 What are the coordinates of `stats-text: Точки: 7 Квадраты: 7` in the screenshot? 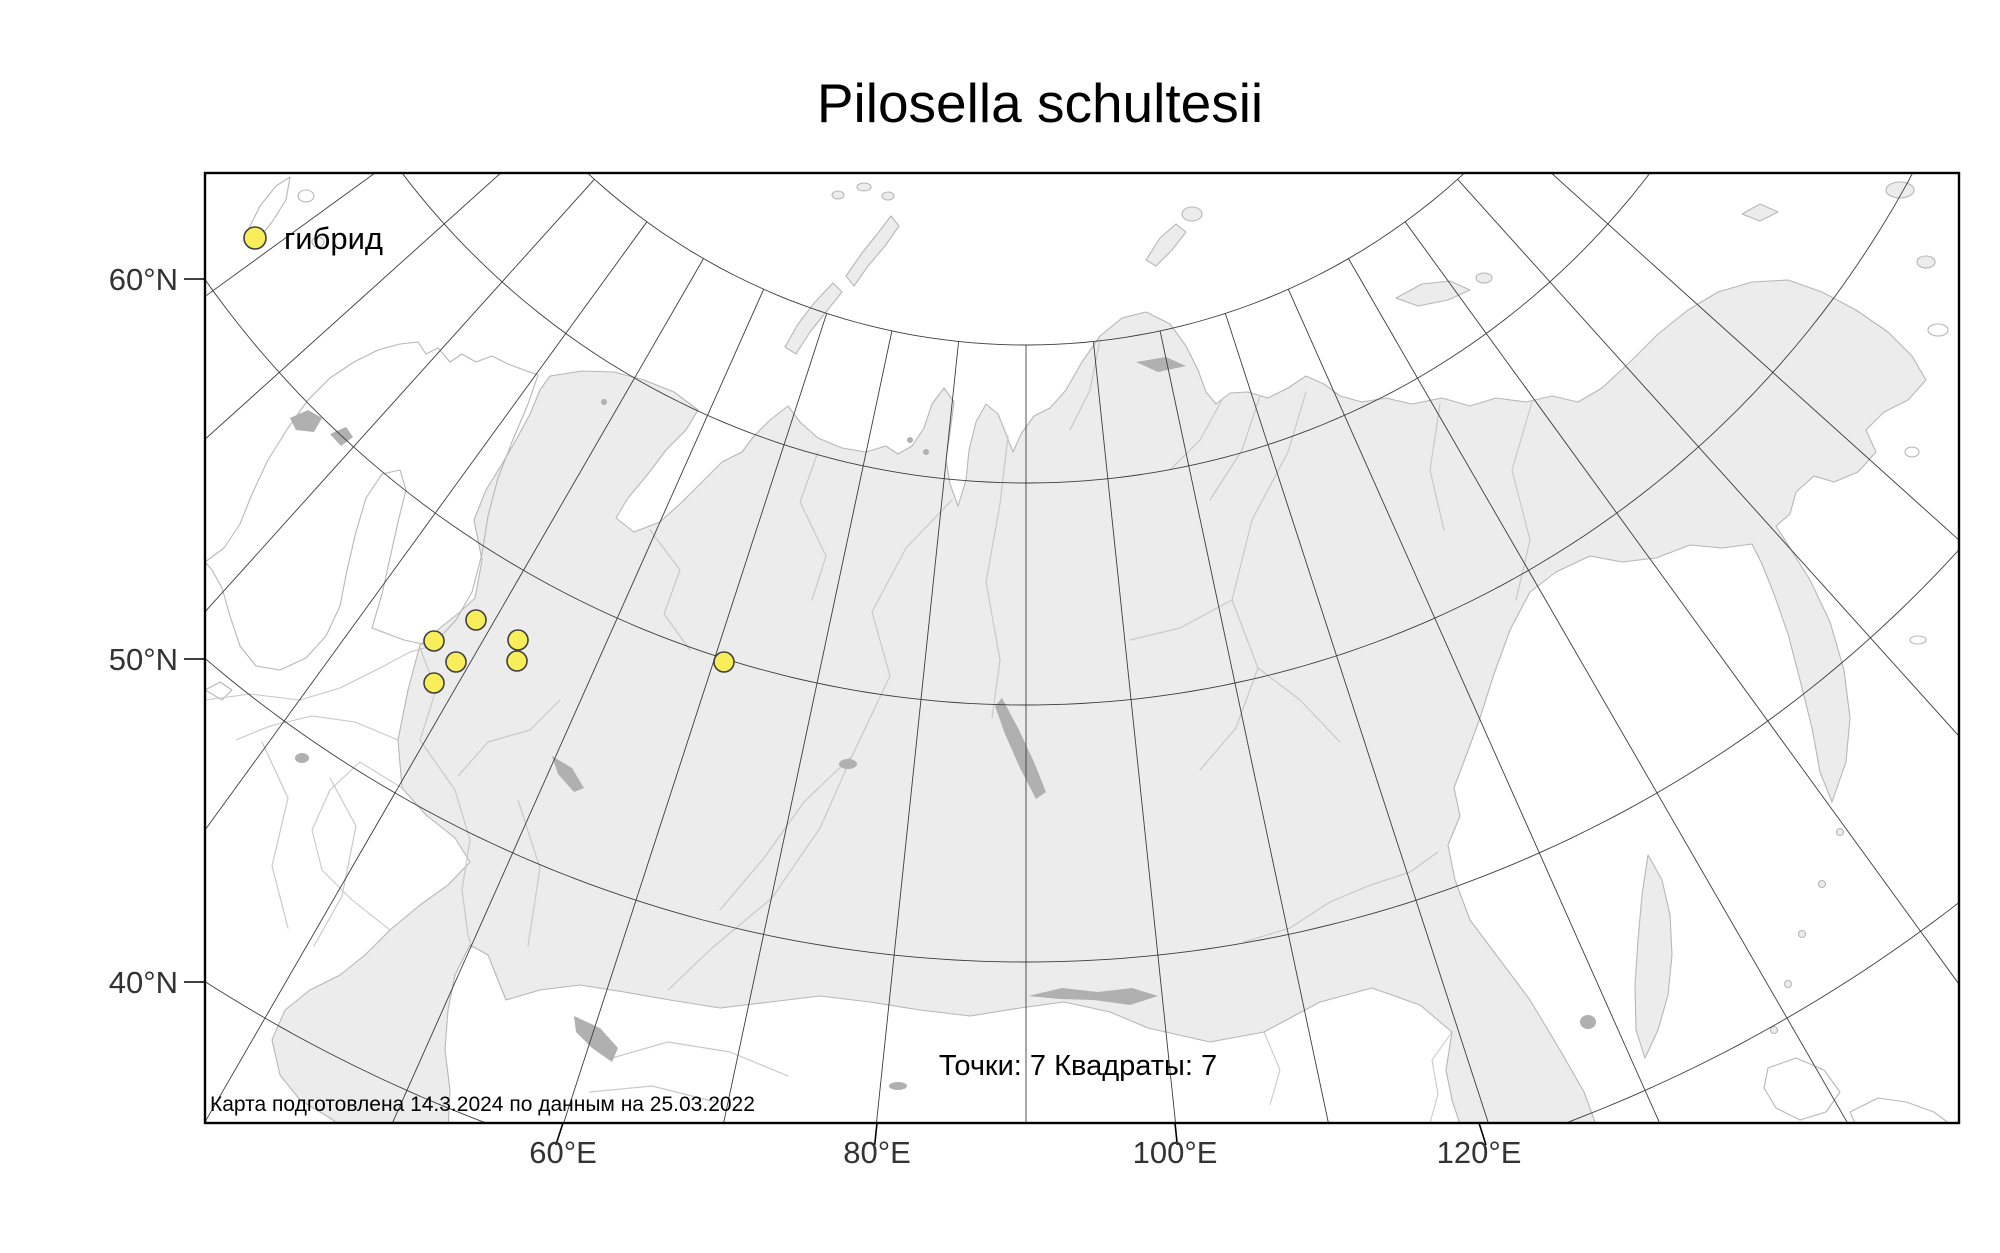 It's located at (1078, 1066).